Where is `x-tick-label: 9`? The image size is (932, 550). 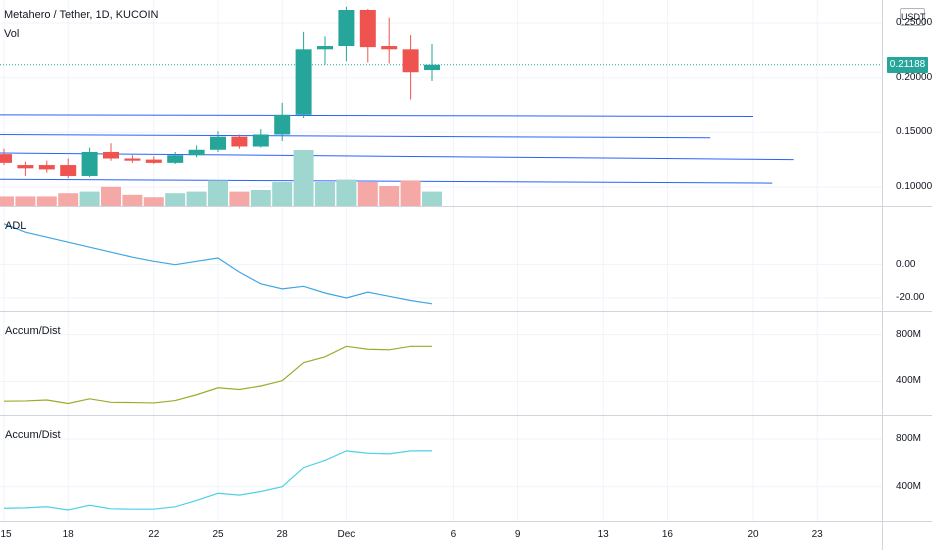 x-tick-label: 9 is located at coordinates (517, 534).